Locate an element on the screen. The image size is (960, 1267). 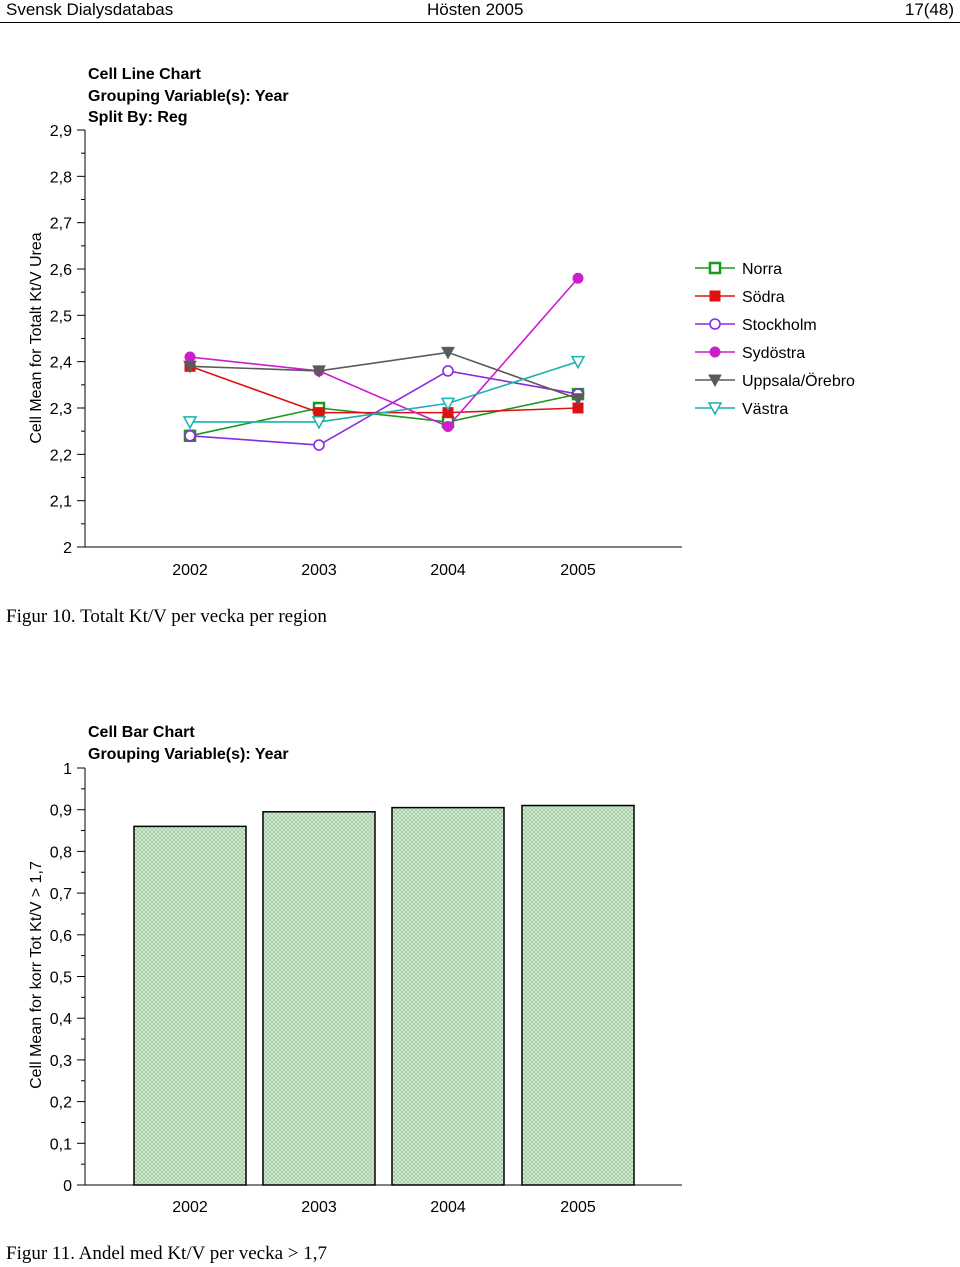
series-norra is located at coordinates (384, 415).